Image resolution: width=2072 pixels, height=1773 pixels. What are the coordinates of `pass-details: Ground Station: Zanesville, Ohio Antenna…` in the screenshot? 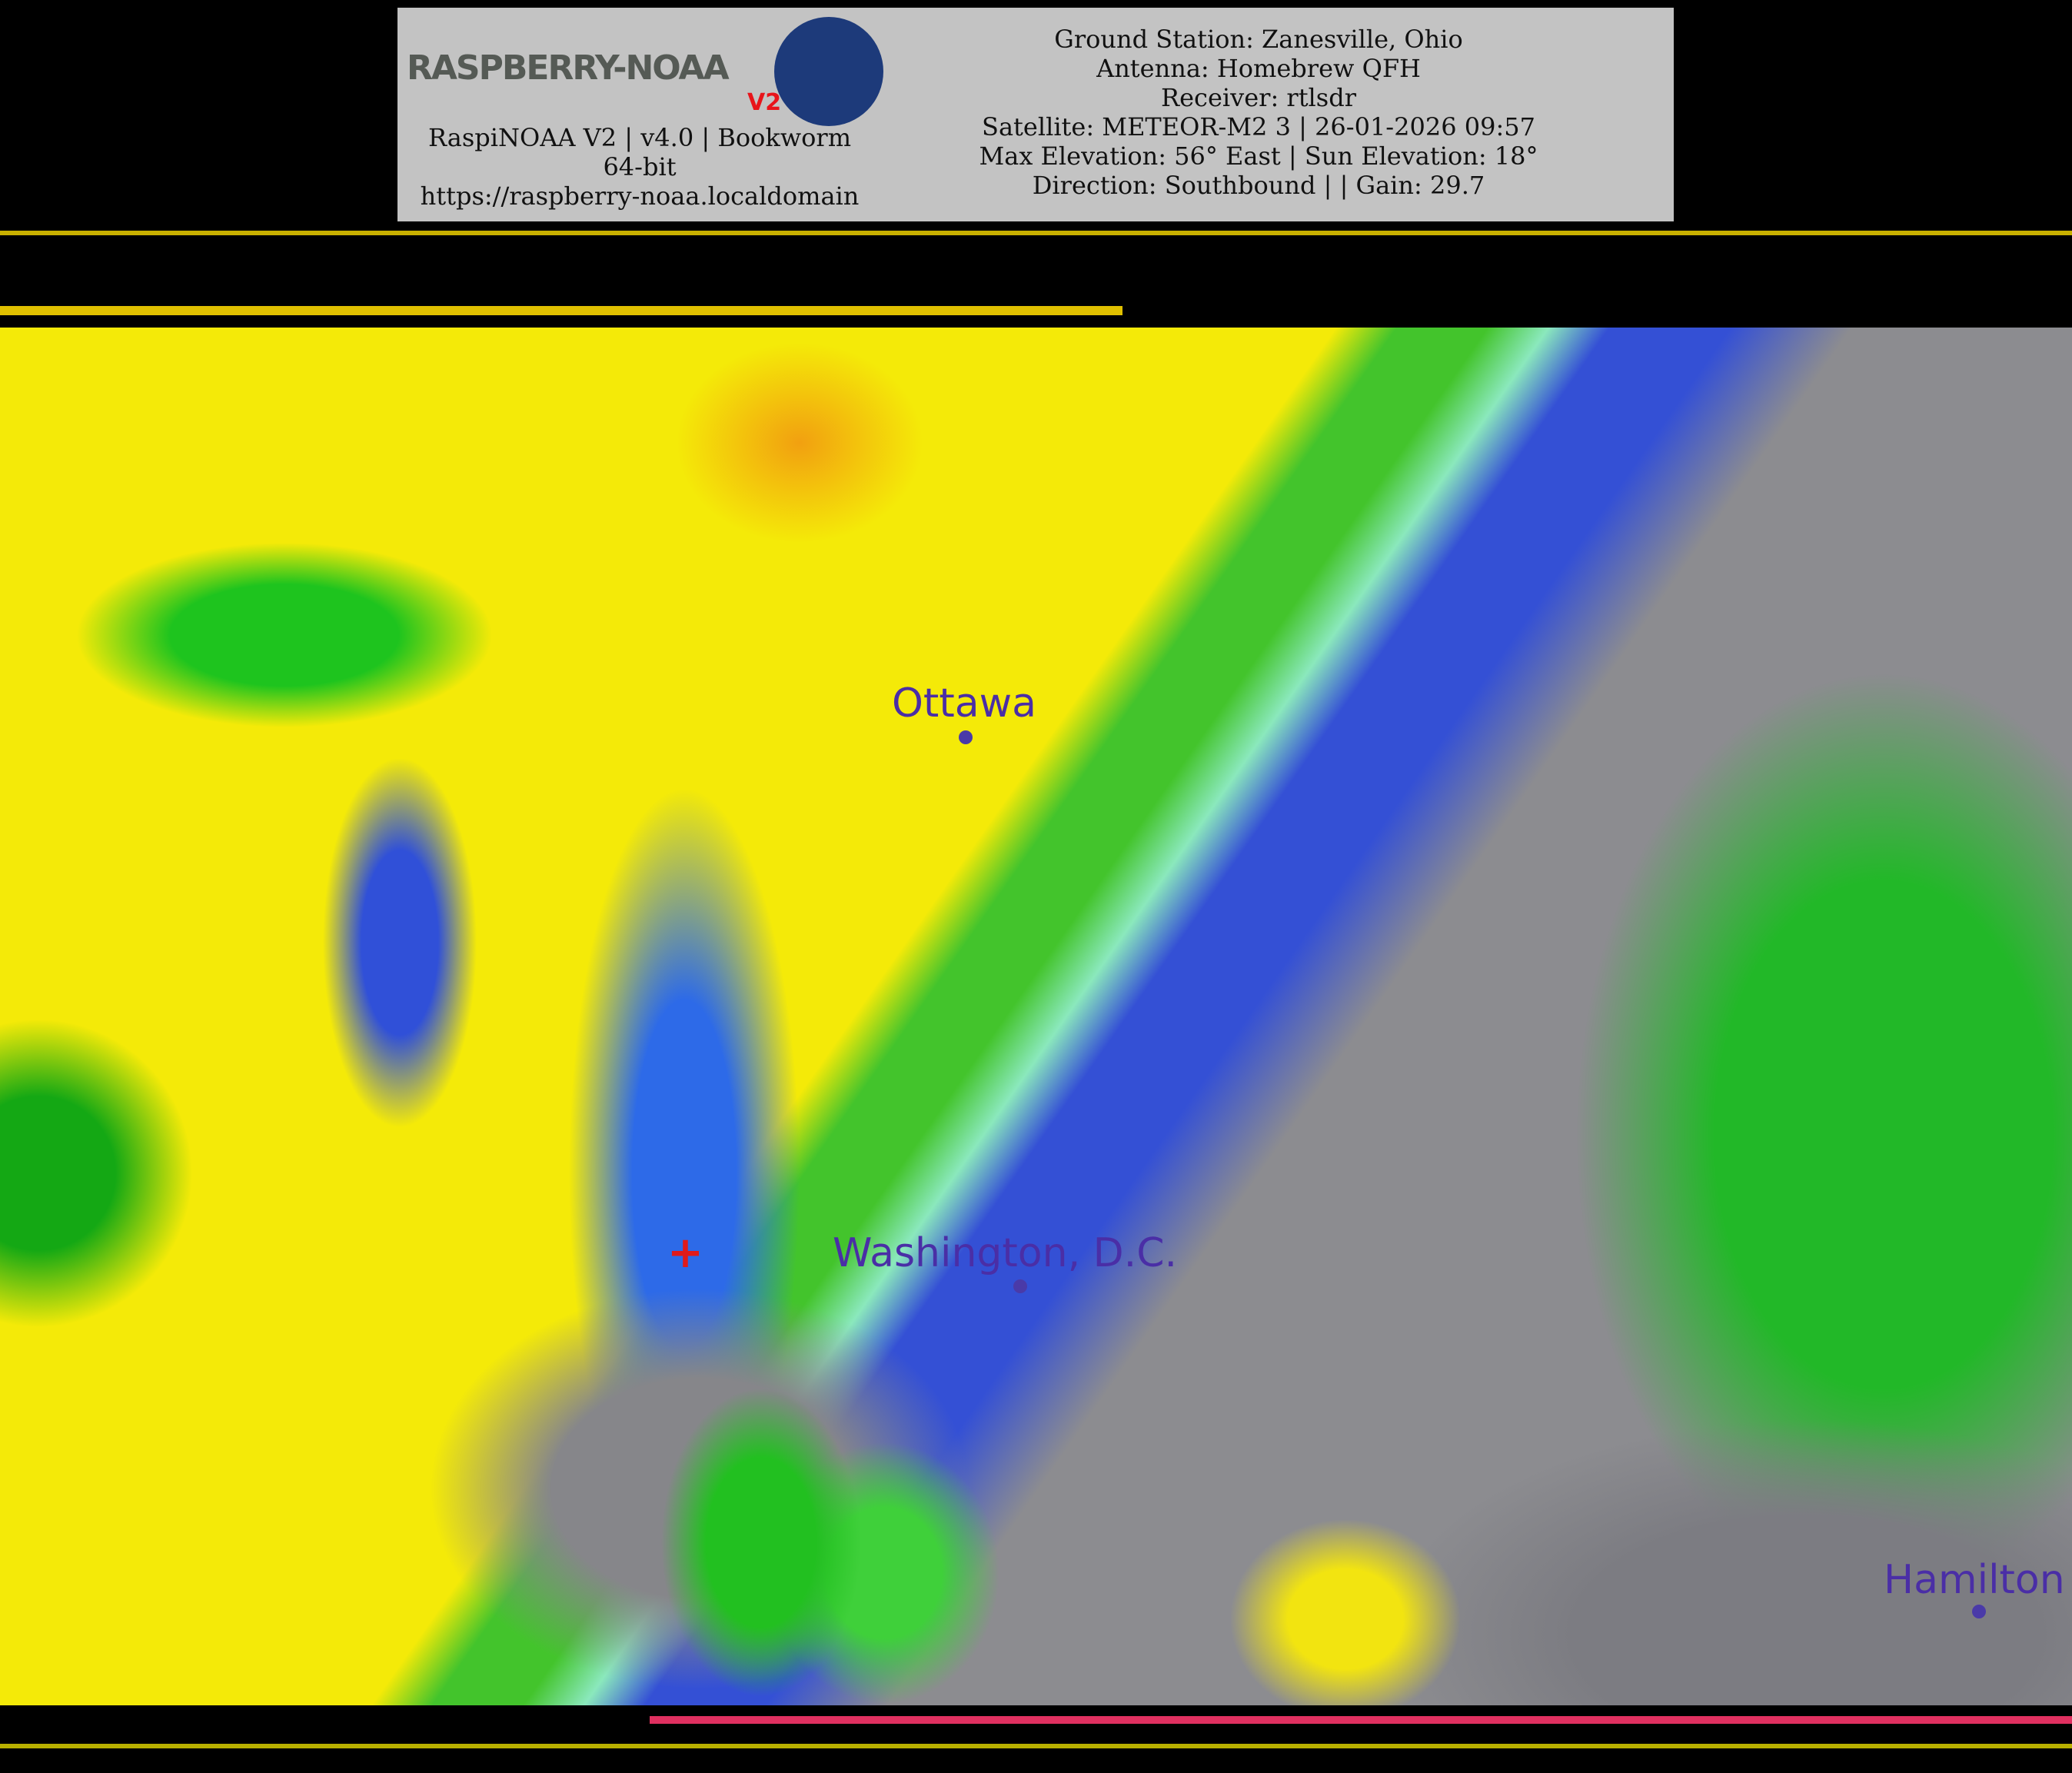 It's located at (1259, 112).